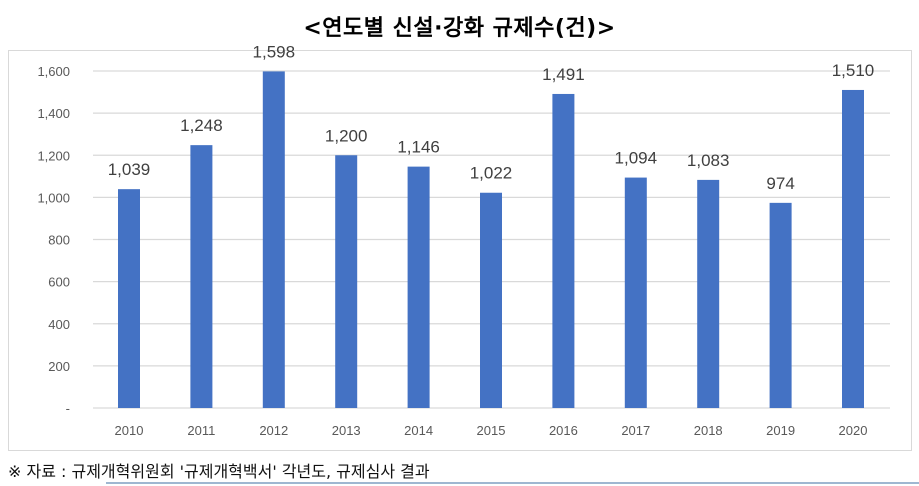 The width and height of the screenshot is (919, 486). What do you see at coordinates (418, 147) in the screenshot?
I see `data-label: 1,146` at bounding box center [418, 147].